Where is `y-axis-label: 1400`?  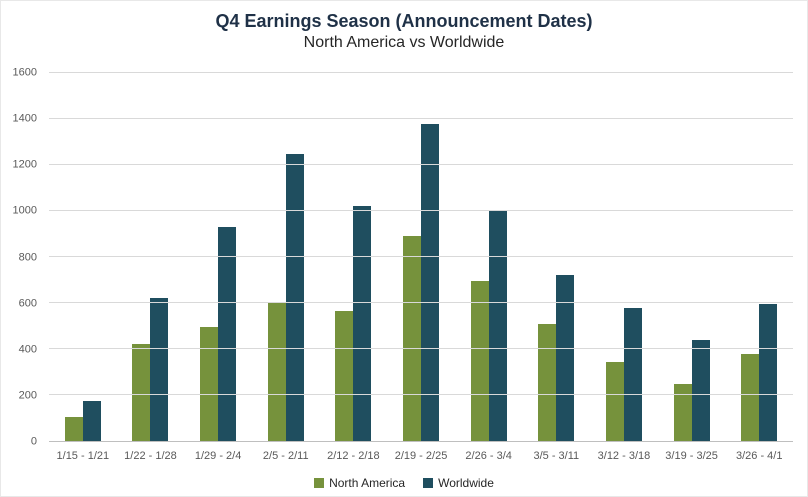
y-axis-label: 1400 is located at coordinates (24, 118).